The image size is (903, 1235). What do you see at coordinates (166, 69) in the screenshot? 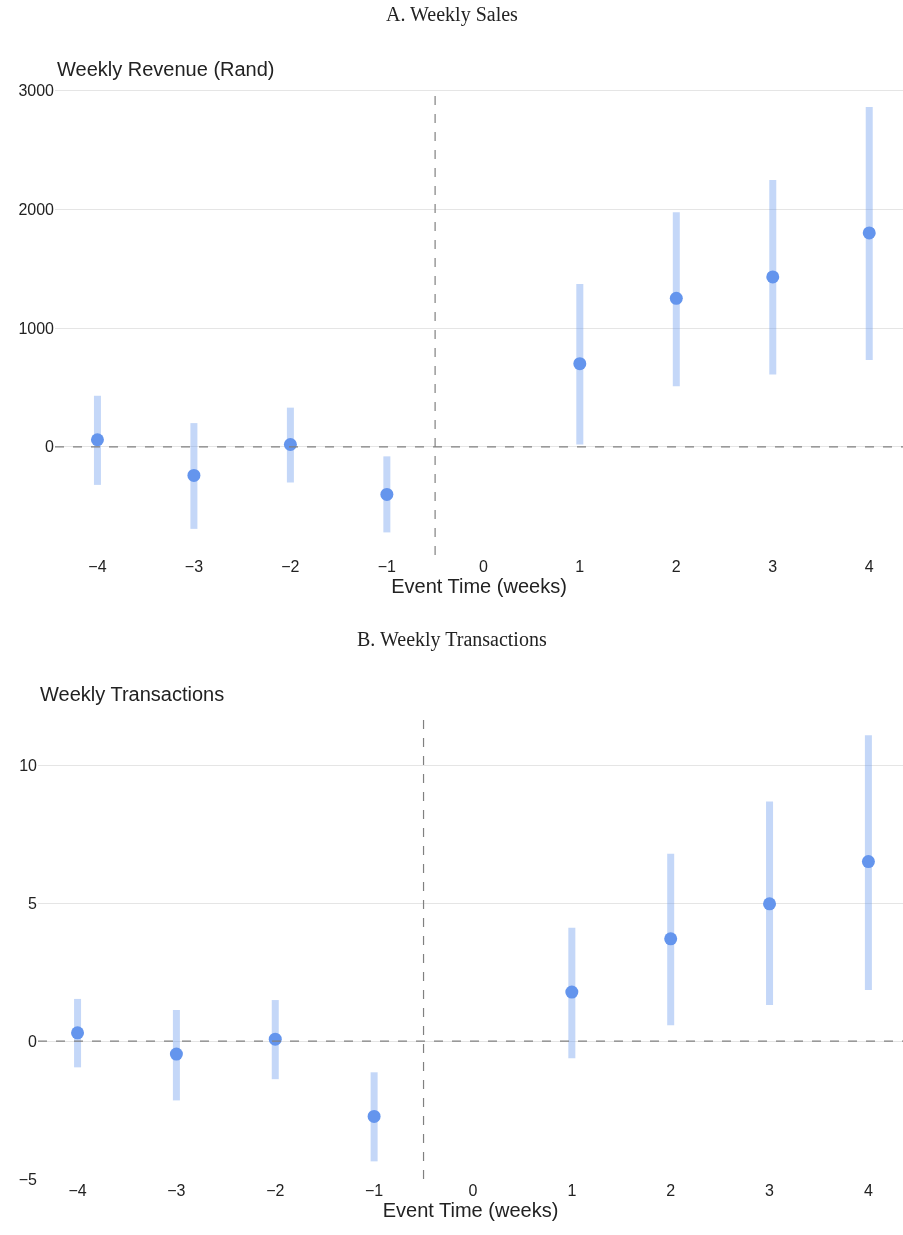
I see `y-axis-title: Weekly Revenue (Rand)` at bounding box center [166, 69].